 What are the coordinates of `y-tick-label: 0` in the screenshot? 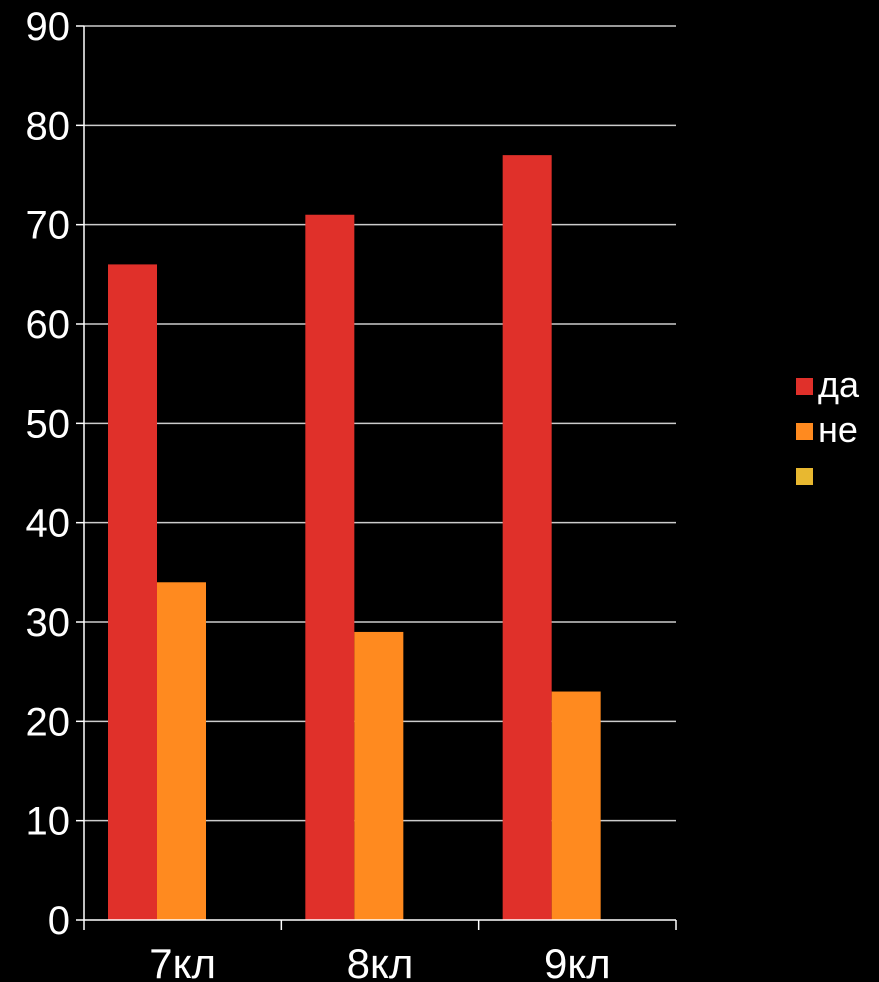 It's located at (59, 921).